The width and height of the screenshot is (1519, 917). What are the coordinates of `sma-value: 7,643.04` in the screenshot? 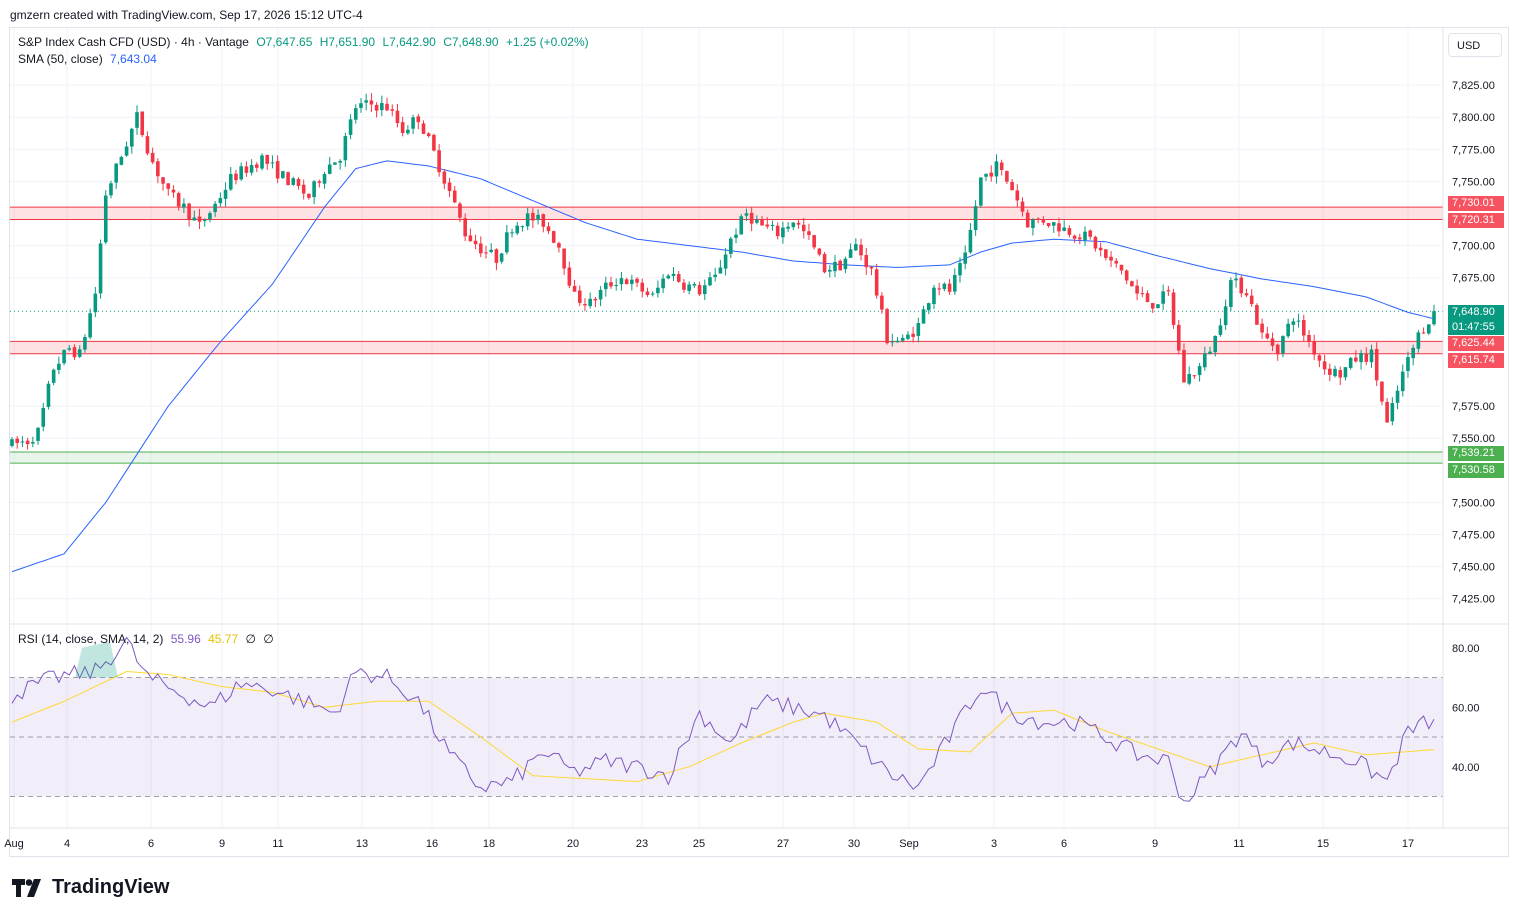 It's located at (133, 59).